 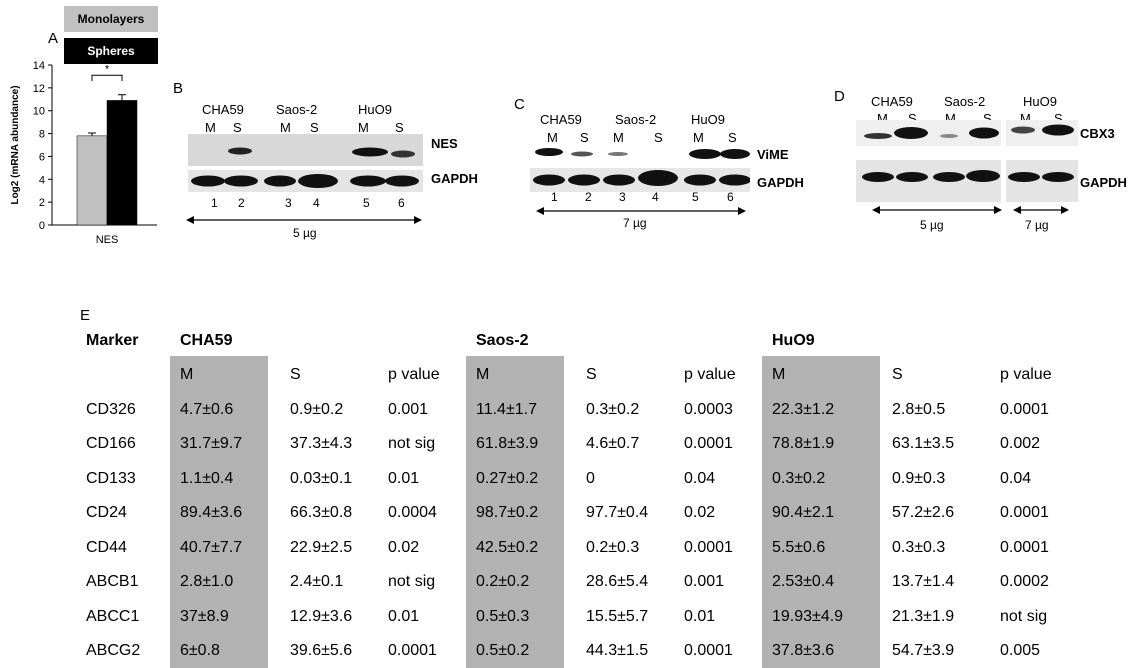 What do you see at coordinates (39, 89) in the screenshot?
I see `y-tick-label: 12` at bounding box center [39, 89].